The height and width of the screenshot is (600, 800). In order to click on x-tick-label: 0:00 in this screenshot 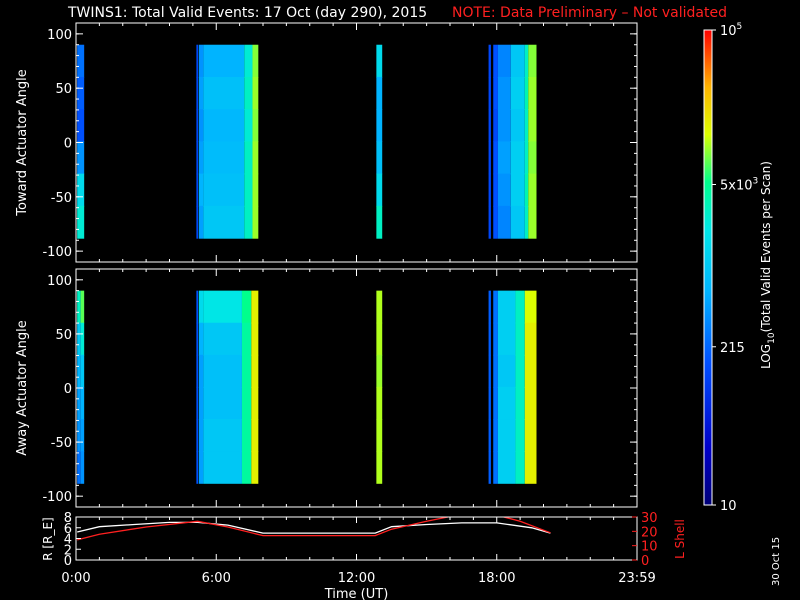, I will do `click(75, 578)`.